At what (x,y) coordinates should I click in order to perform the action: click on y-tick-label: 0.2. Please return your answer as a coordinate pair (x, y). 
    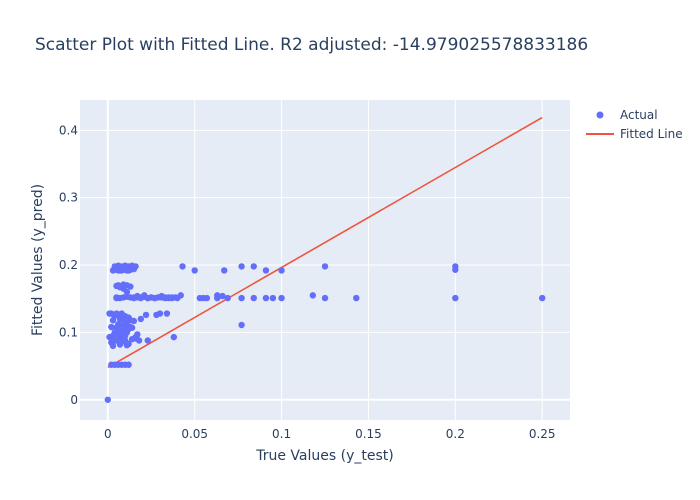
    Looking at the image, I should click on (68, 265).